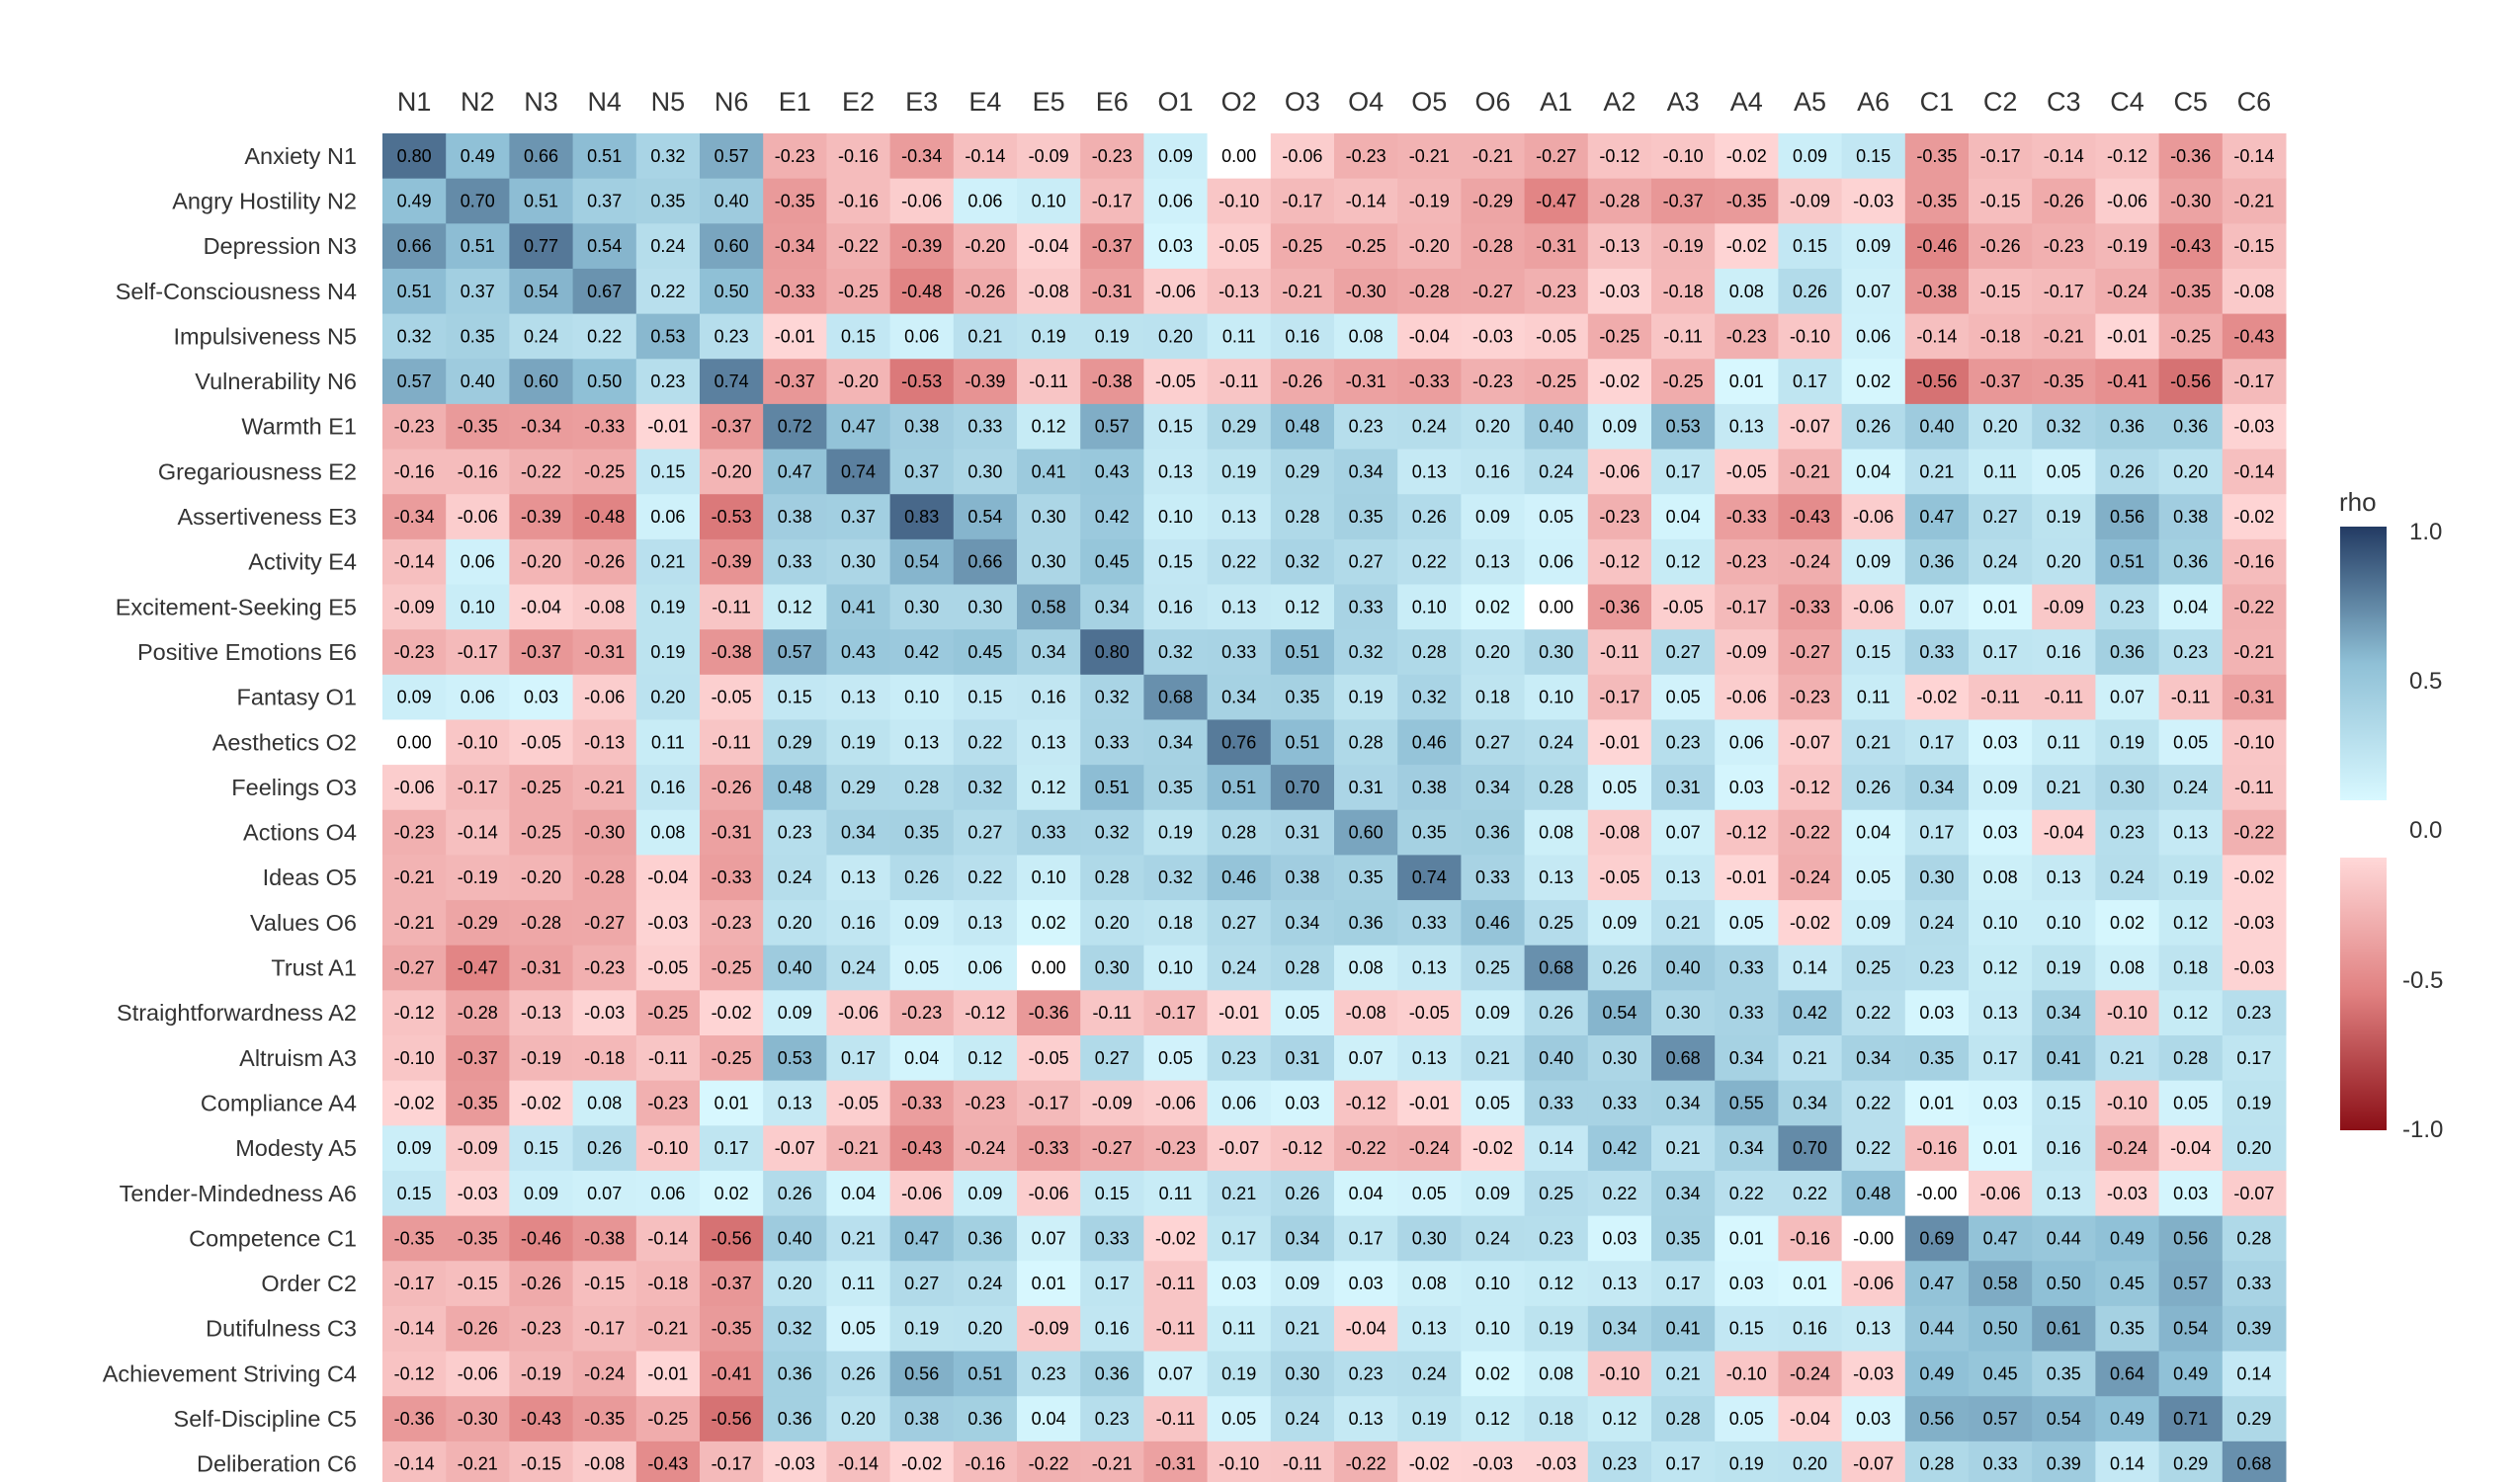  I want to click on cell-value-label: 0.51, so click(1112, 787).